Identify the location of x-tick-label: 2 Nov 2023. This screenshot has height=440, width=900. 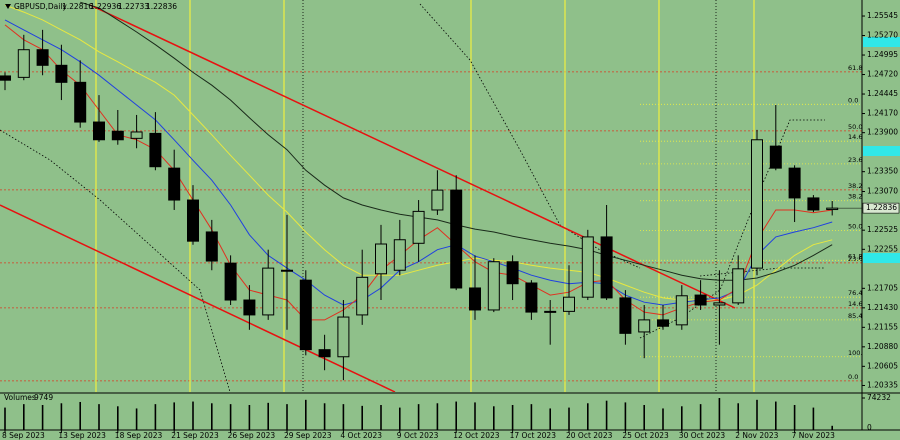
(756, 435).